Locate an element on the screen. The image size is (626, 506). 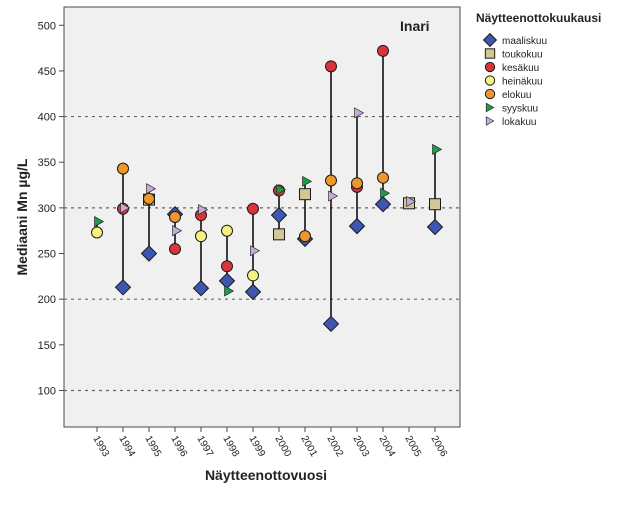
chart-annotation: Inari is located at coordinates (415, 26).